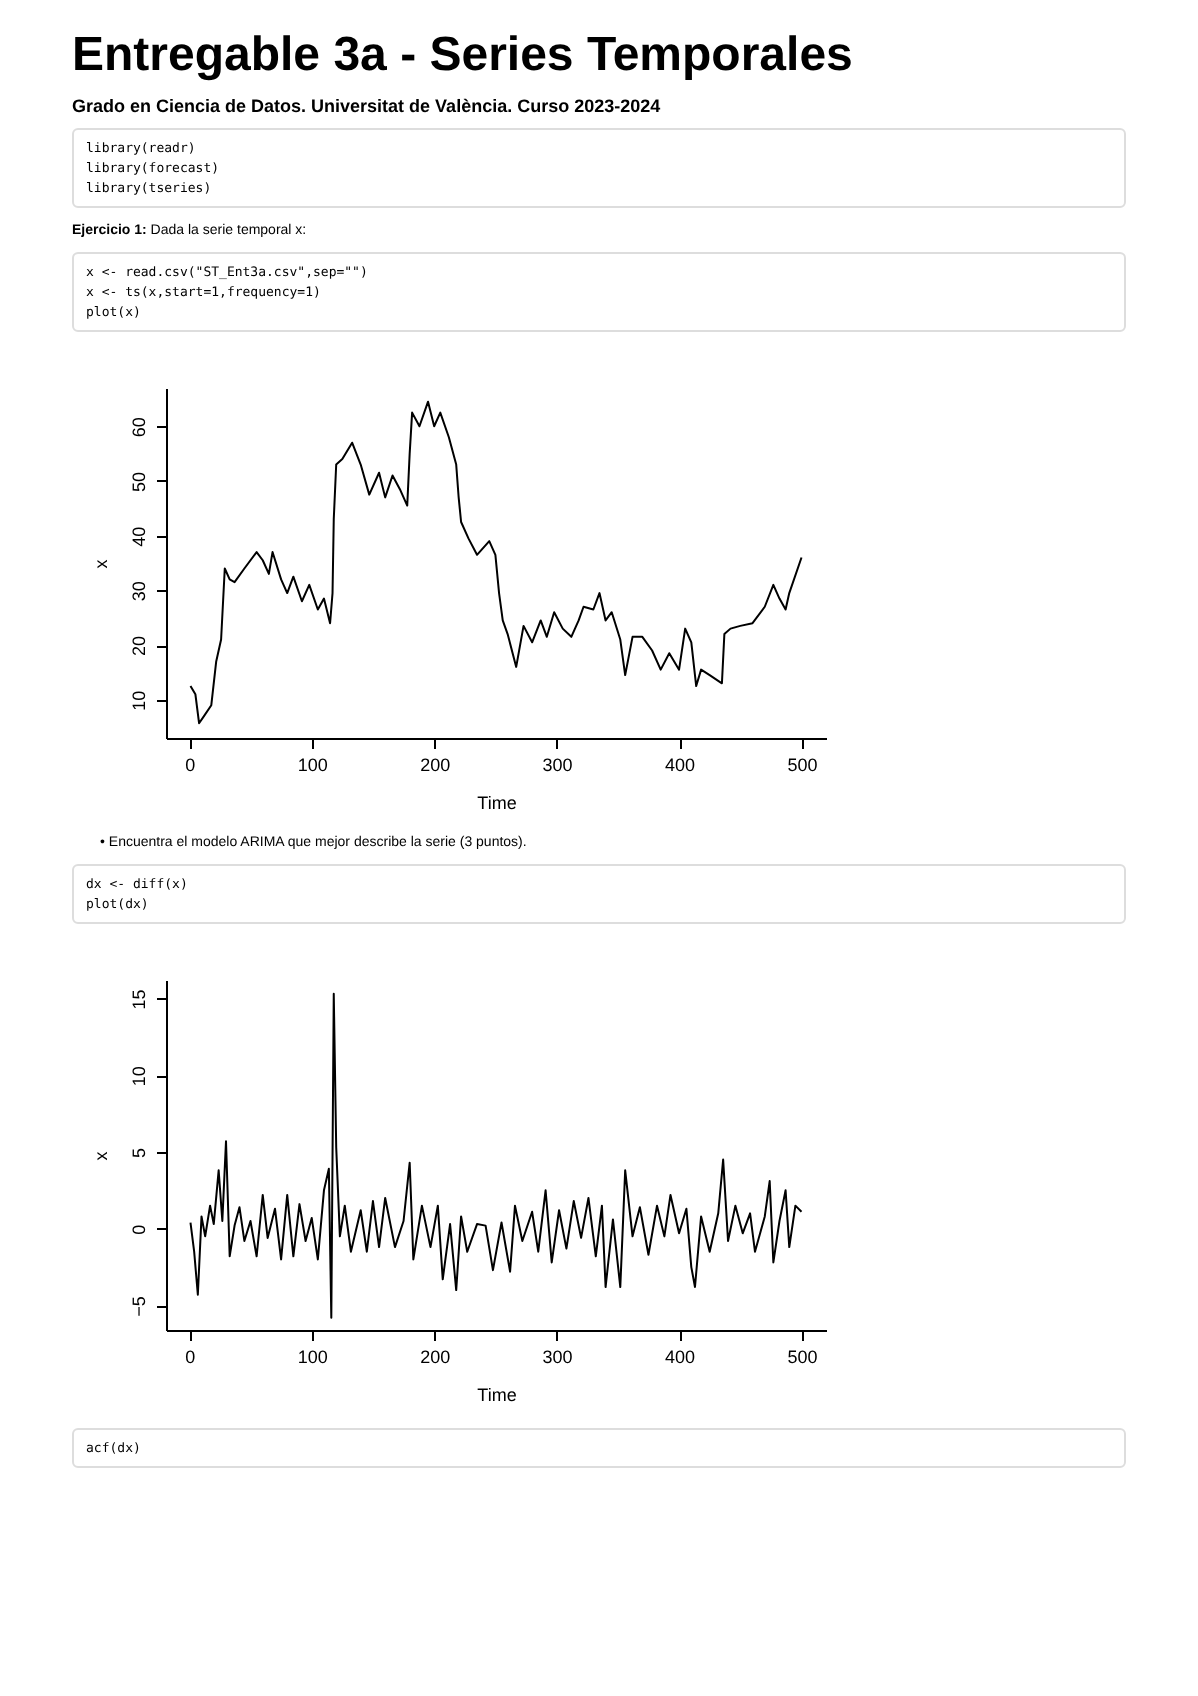 The height and width of the screenshot is (1696, 1198). I want to click on y-tick-label: 5, so click(139, 1152).